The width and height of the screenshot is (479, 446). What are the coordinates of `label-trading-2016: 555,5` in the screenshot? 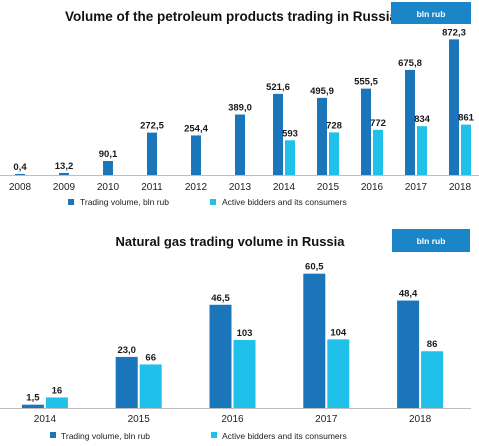 It's located at (366, 82).